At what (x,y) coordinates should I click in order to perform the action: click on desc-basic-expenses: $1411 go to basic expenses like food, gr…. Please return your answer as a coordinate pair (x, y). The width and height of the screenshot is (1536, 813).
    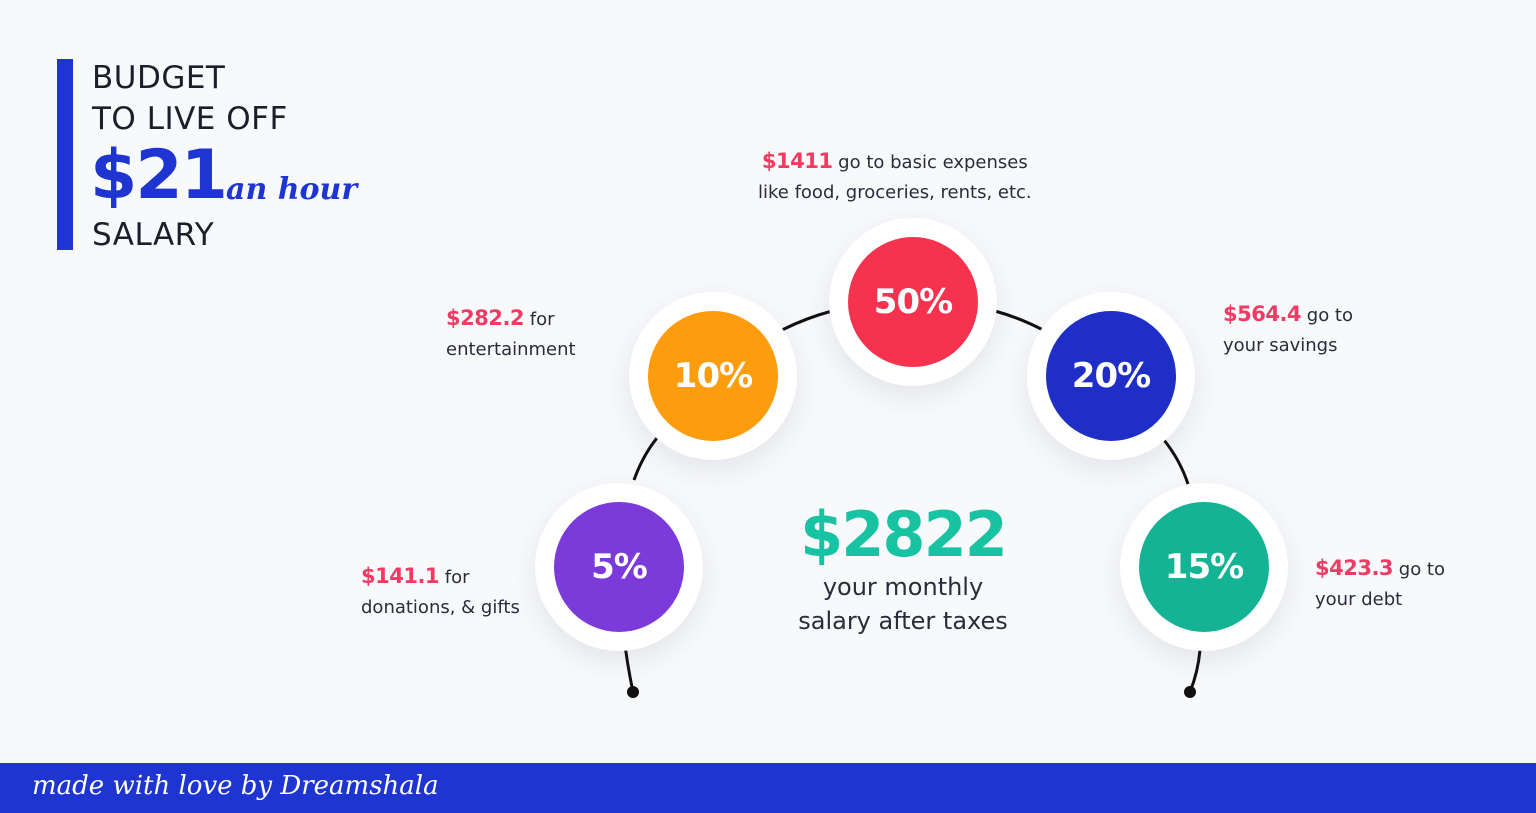
    Looking at the image, I should click on (895, 177).